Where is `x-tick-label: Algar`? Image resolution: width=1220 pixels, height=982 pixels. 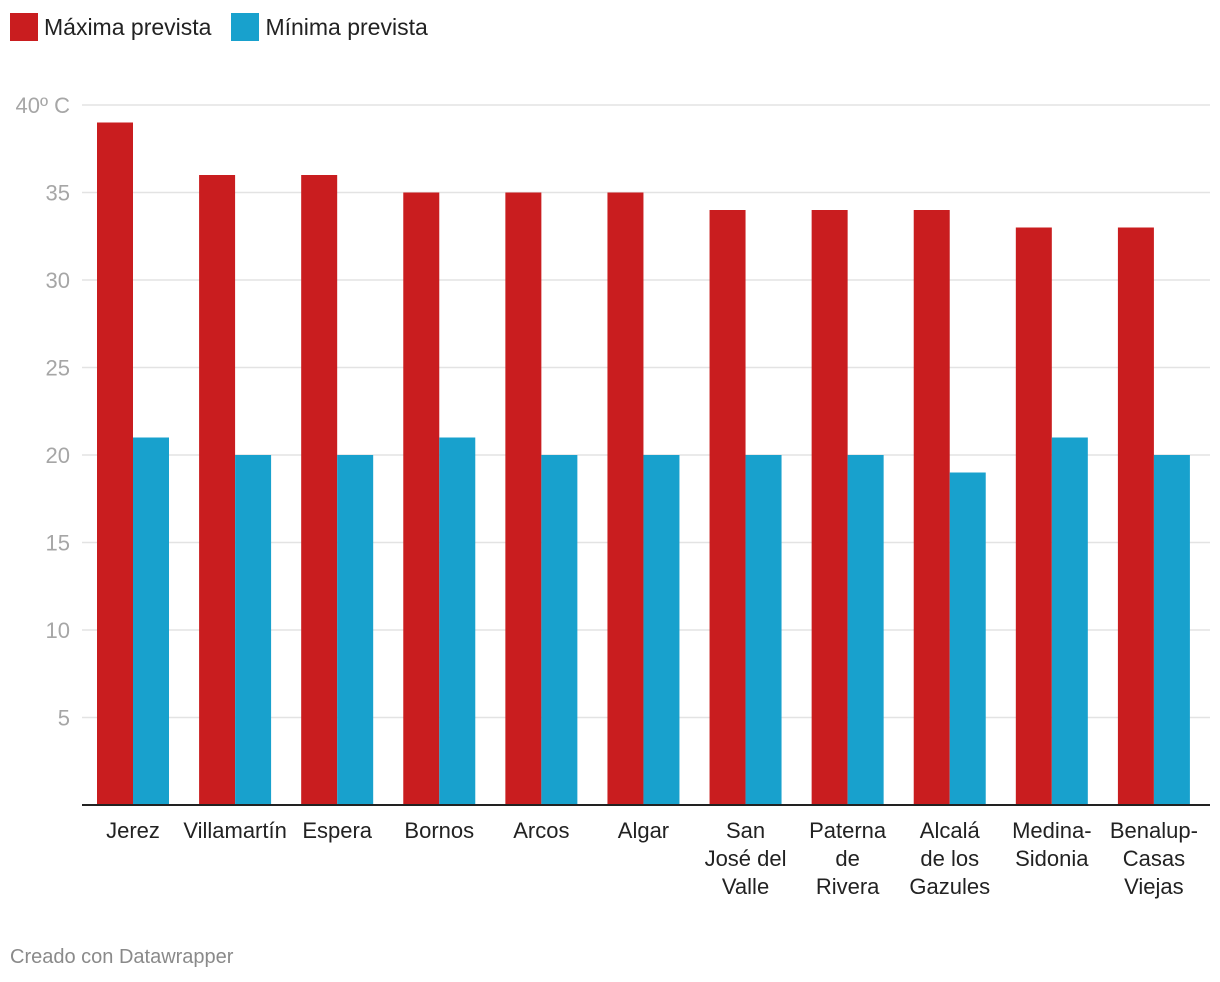 x-tick-label: Algar is located at coordinates (643, 830).